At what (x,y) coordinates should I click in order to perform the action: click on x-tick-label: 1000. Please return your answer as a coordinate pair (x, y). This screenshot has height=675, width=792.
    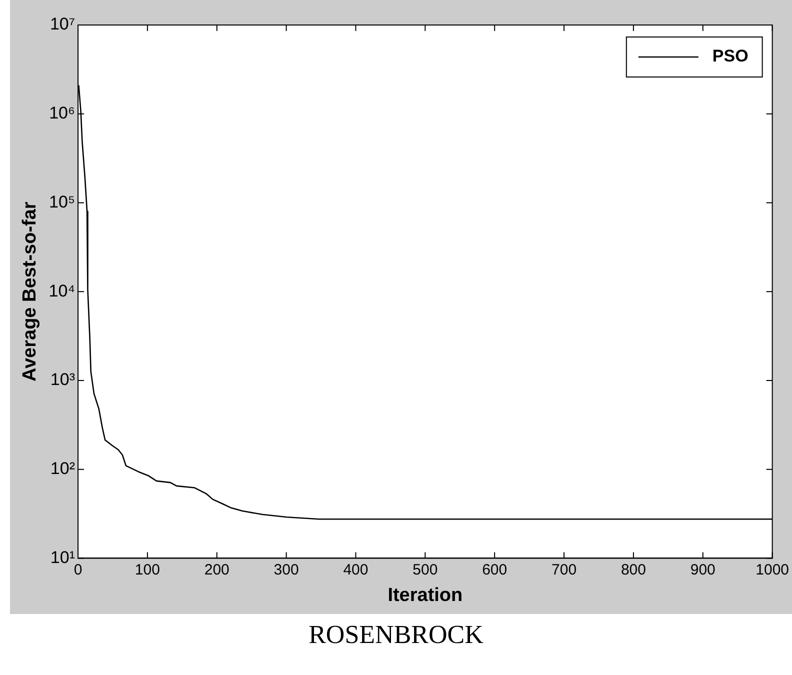
    Looking at the image, I should click on (773, 569).